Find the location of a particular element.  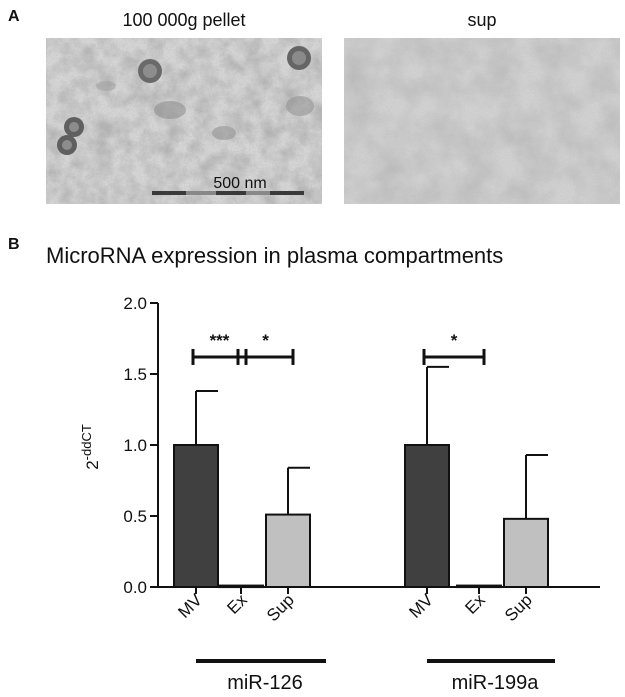

pellet-micrograph: 500 nm is located at coordinates (184, 121).